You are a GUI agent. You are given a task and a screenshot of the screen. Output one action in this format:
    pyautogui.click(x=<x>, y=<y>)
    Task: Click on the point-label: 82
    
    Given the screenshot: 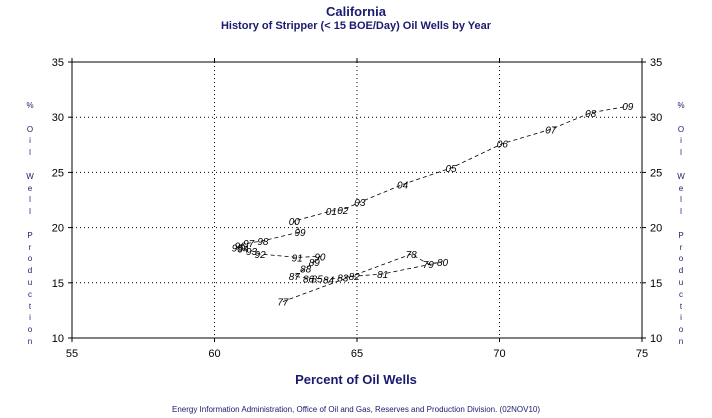 What is the action you would take?
    pyautogui.click(x=355, y=277)
    